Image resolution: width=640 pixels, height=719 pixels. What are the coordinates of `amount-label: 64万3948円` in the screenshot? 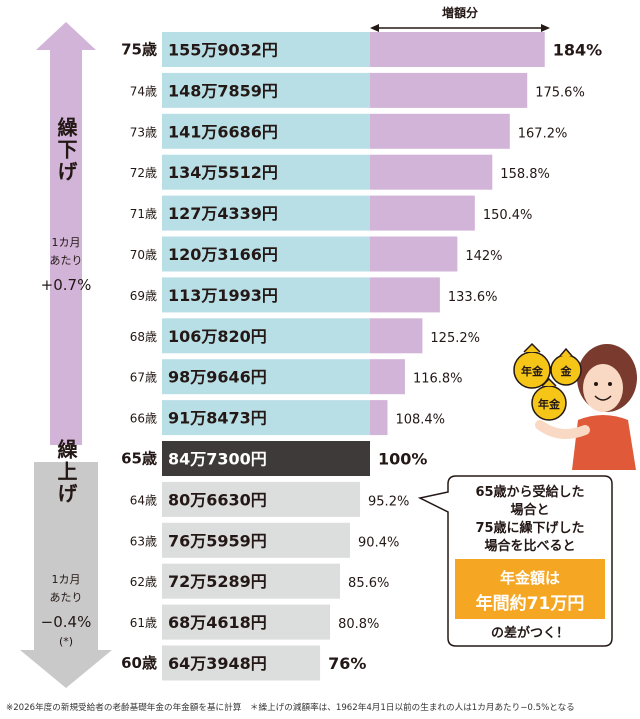 It's located at (217, 663).